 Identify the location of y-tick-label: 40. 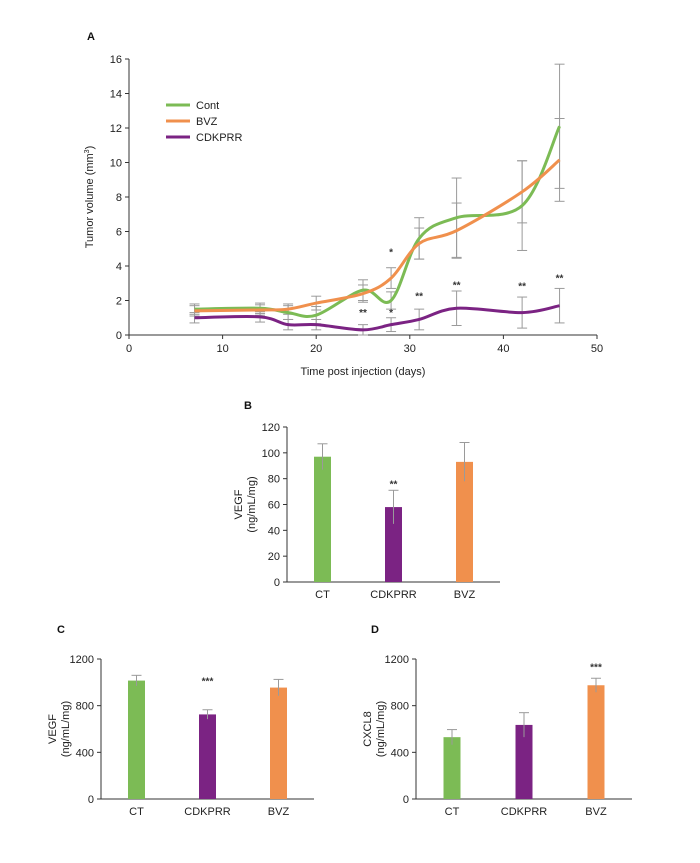
(274, 531).